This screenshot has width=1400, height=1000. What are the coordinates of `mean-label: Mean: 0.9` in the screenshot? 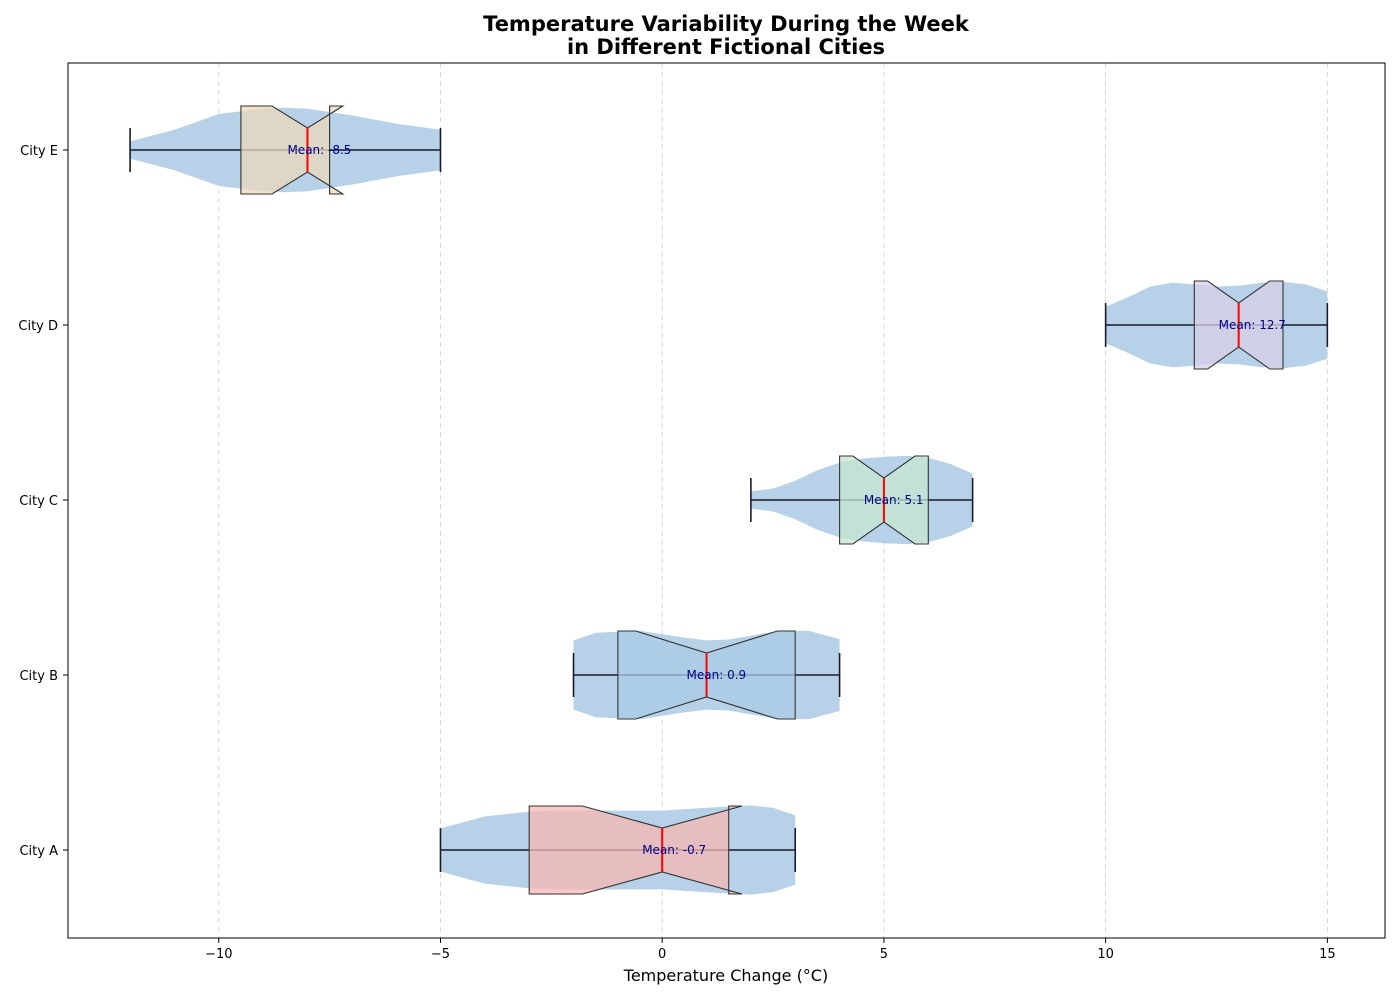 It's located at (717, 675).